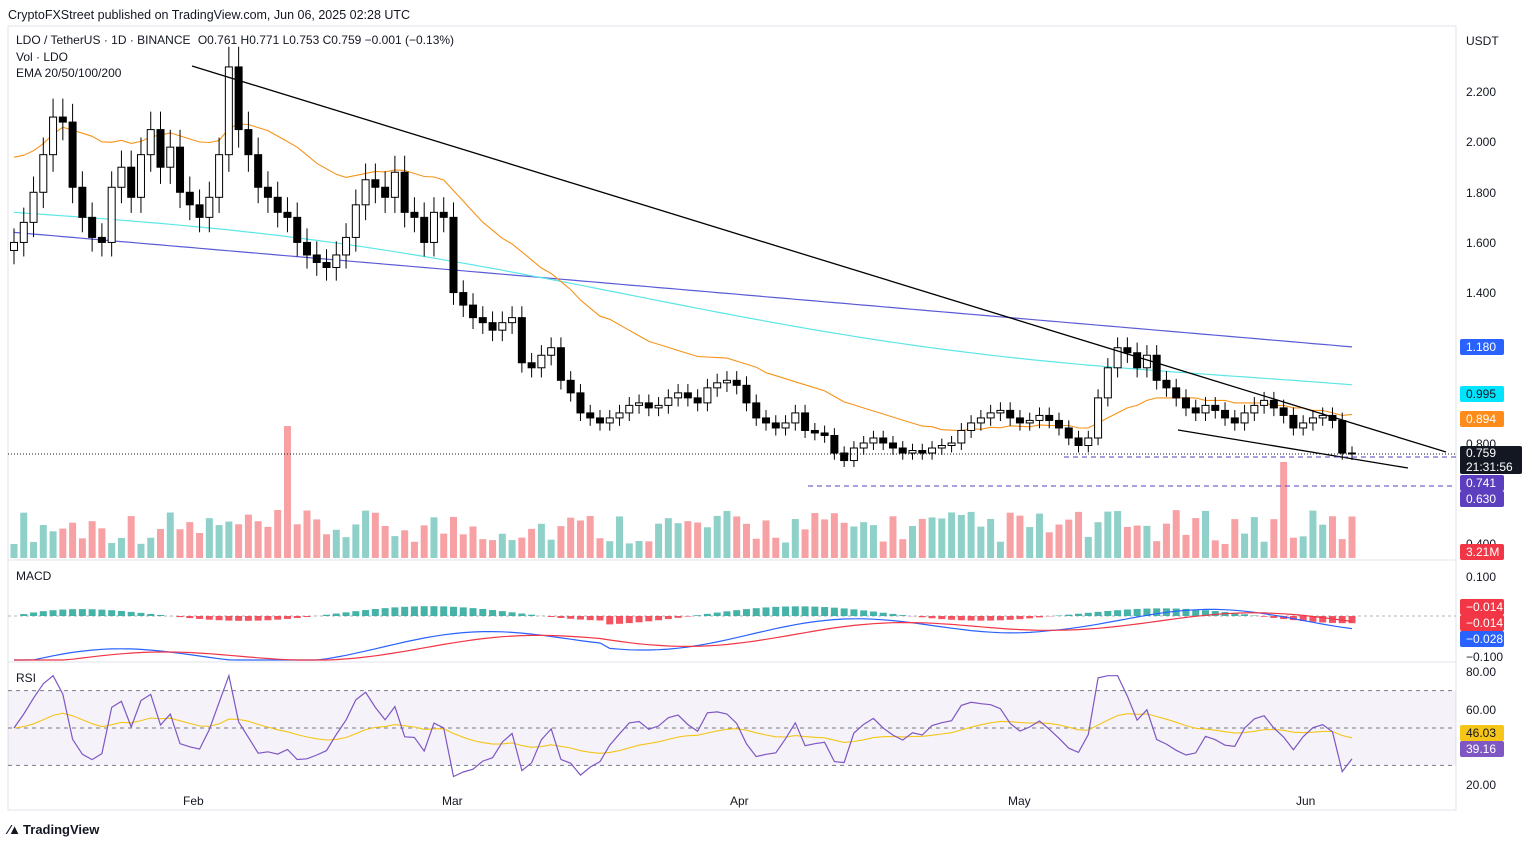 Image resolution: width=1536 pixels, height=847 pixels. I want to click on macd-tick-label: −0.100, so click(1485, 657).